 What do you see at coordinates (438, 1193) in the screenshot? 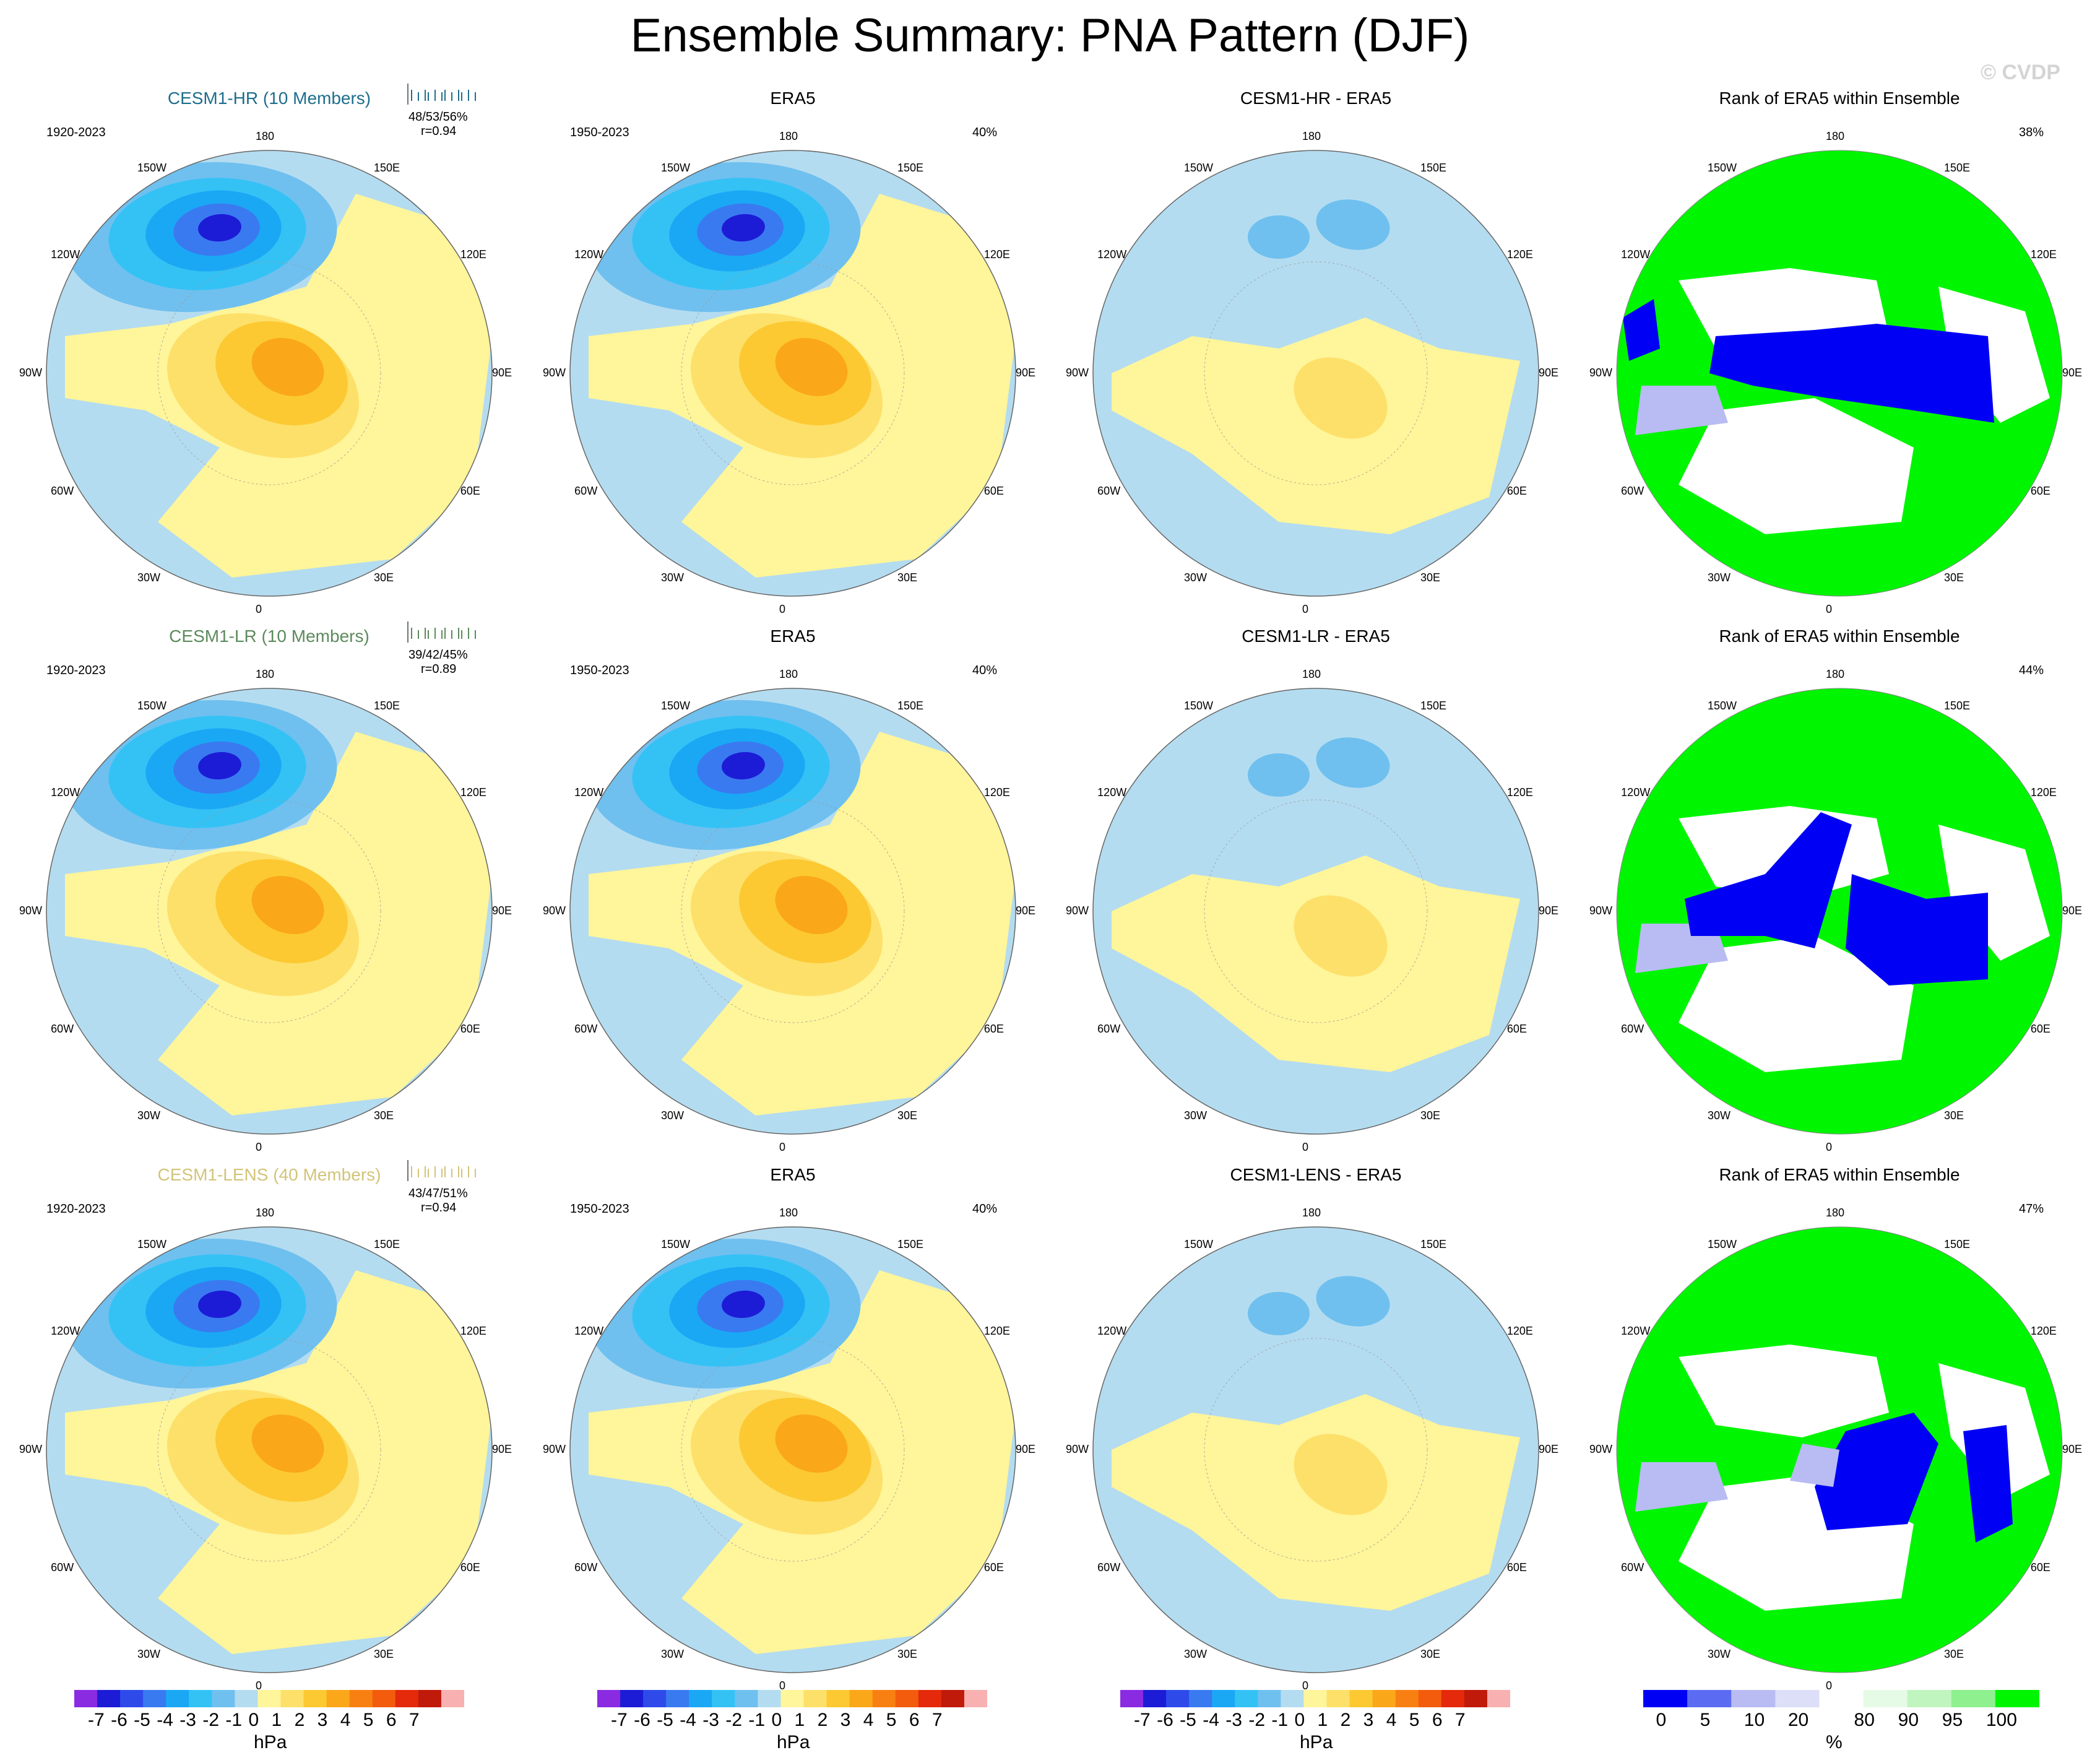
I see `model-stats: 43/47/51%` at bounding box center [438, 1193].